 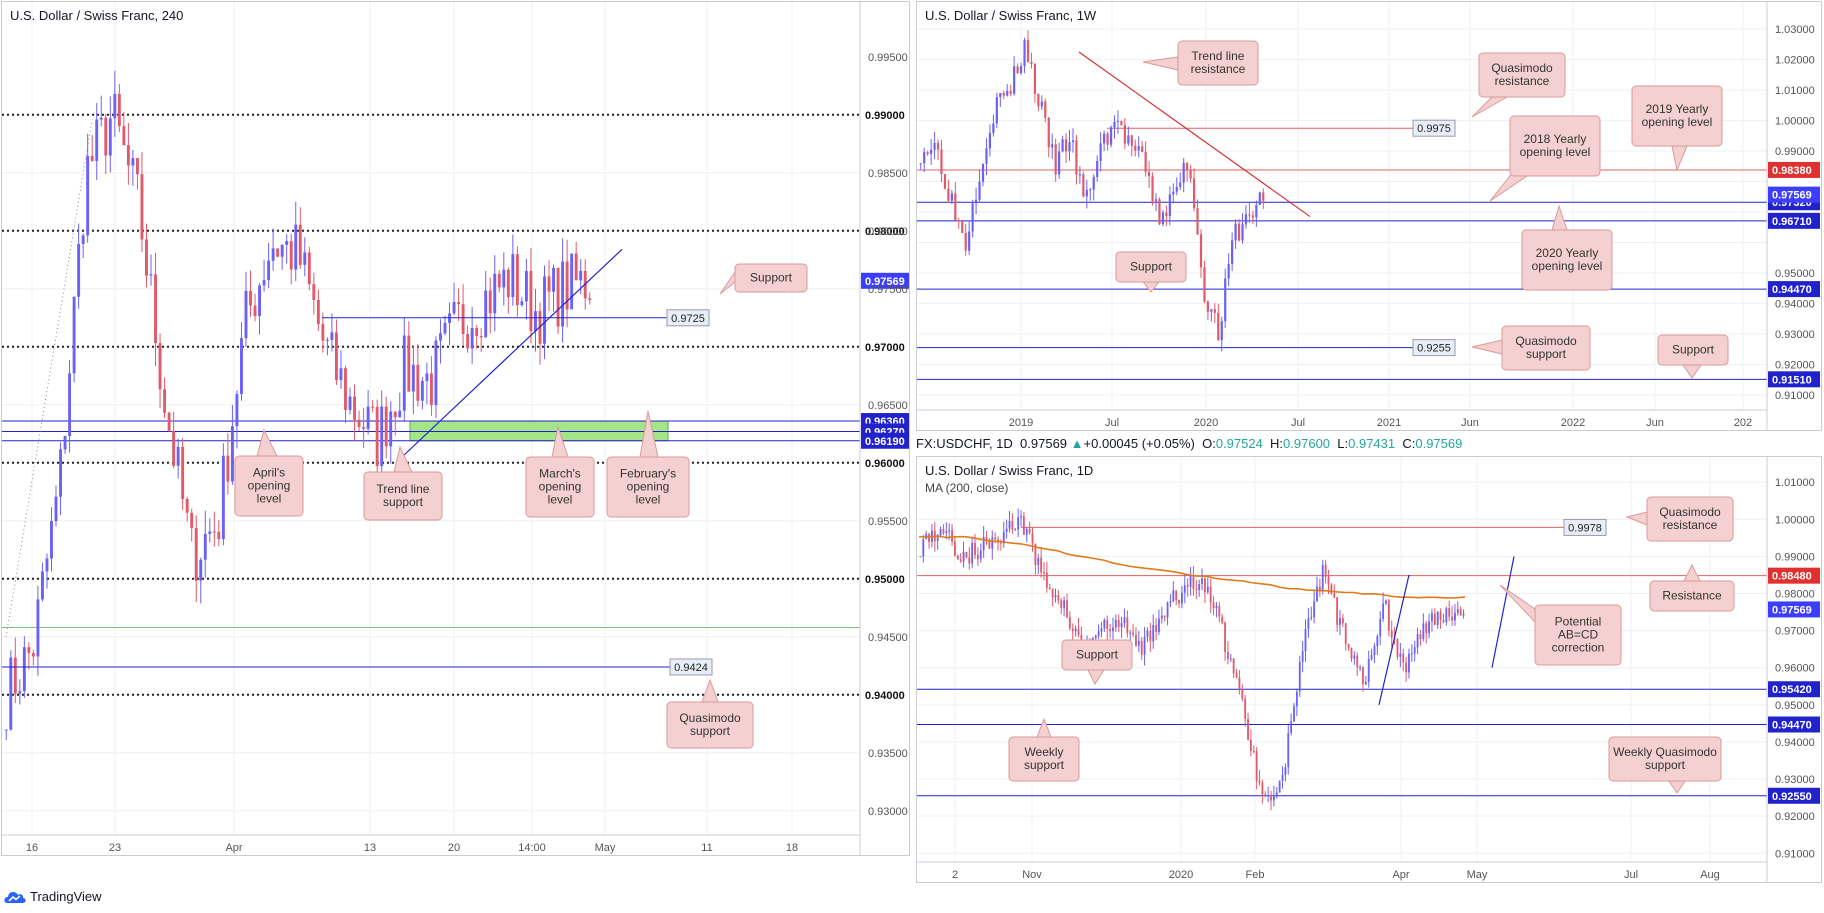 I want to click on h4-callout-april-opening: April's opening level, so click(x=269, y=472).